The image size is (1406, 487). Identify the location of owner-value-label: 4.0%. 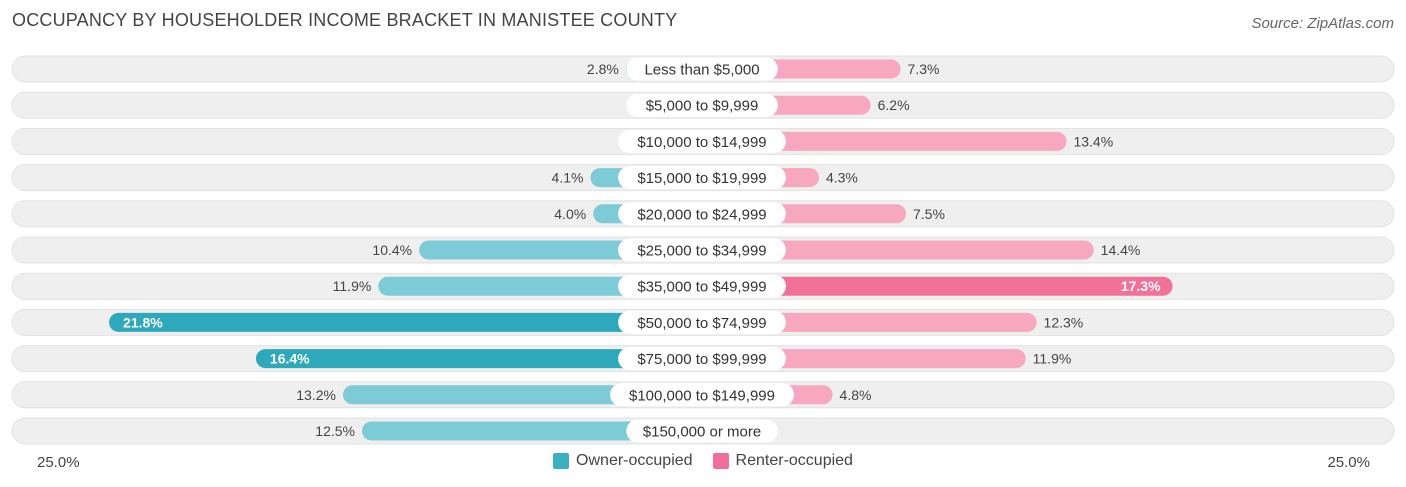
(570, 214).